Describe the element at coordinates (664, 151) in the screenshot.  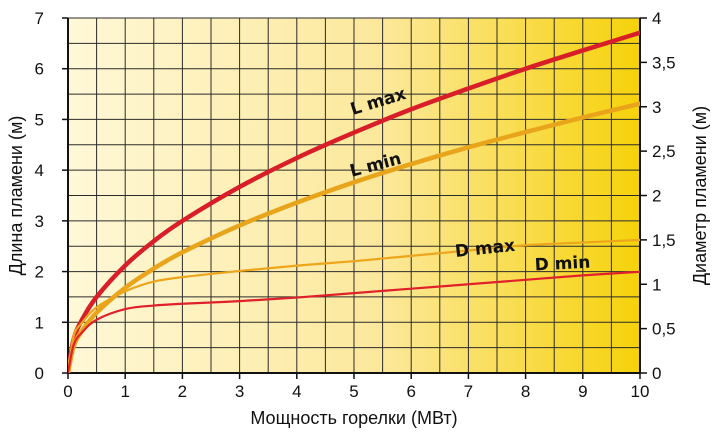
I see `y2-tick-label: 2,5` at that location.